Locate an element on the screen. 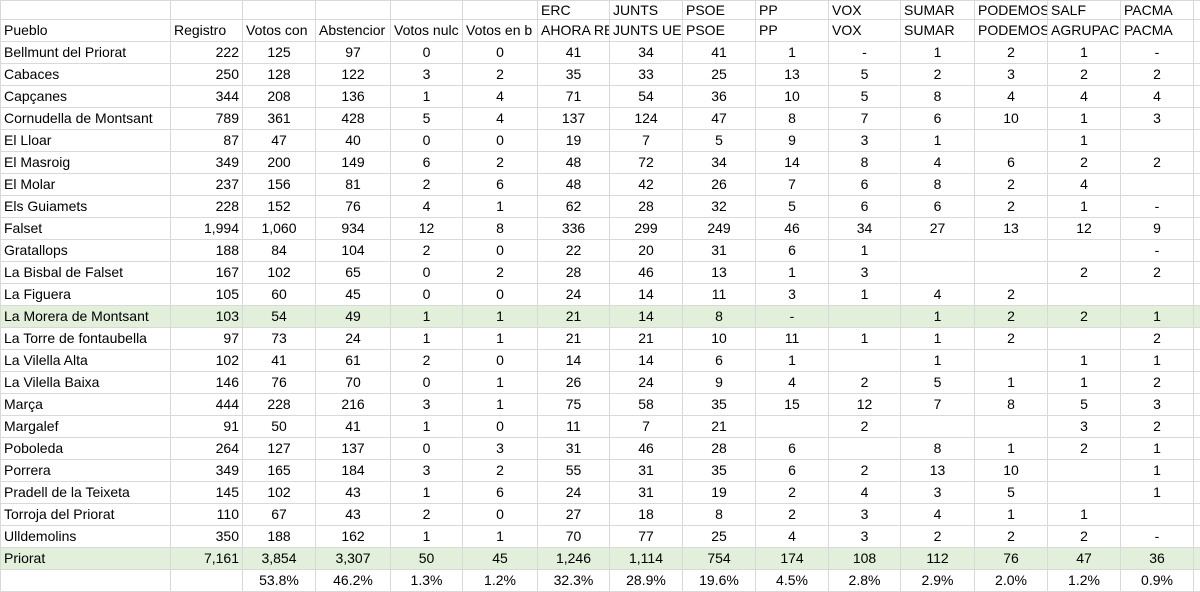  cell: 4.5% is located at coordinates (792, 581).